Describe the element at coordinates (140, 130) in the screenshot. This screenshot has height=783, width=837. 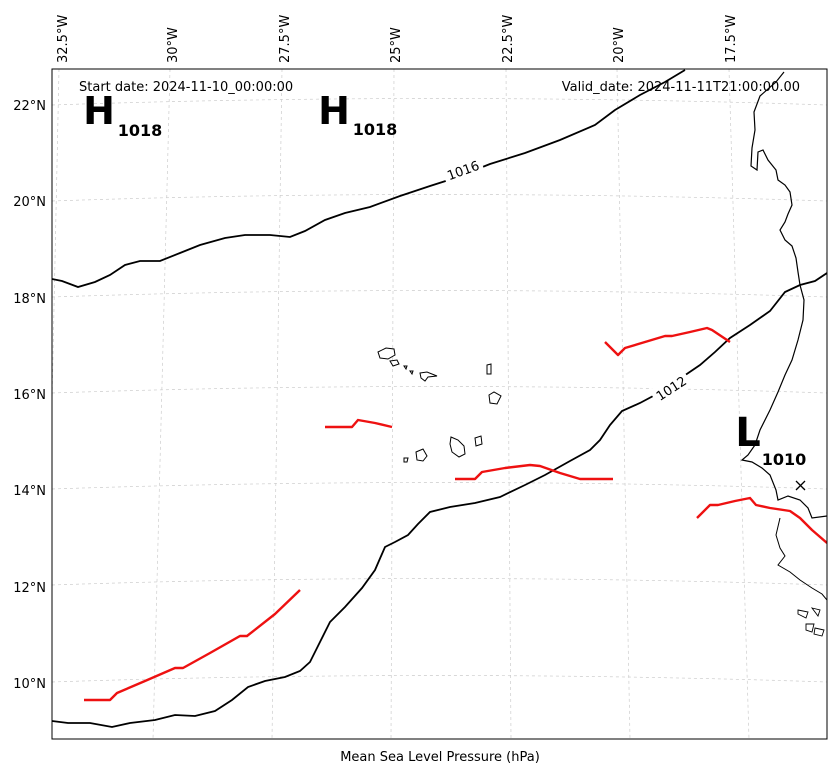
I see `high-value-1: 1018` at that location.